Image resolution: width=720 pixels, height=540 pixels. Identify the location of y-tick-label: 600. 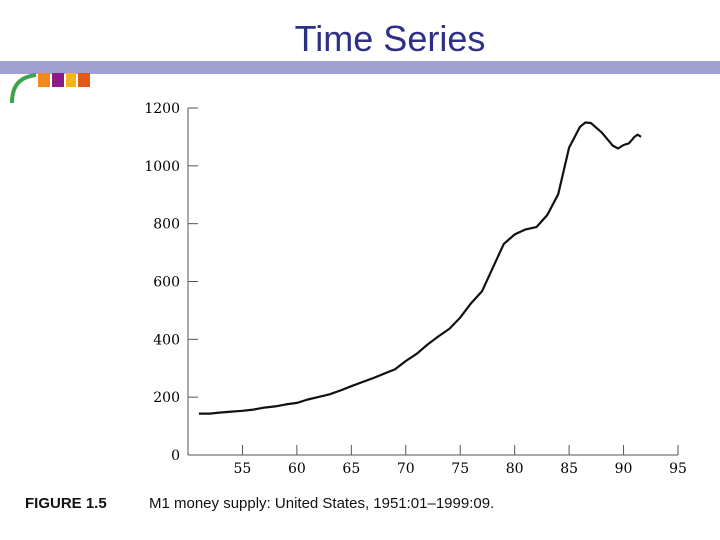
(166, 283).